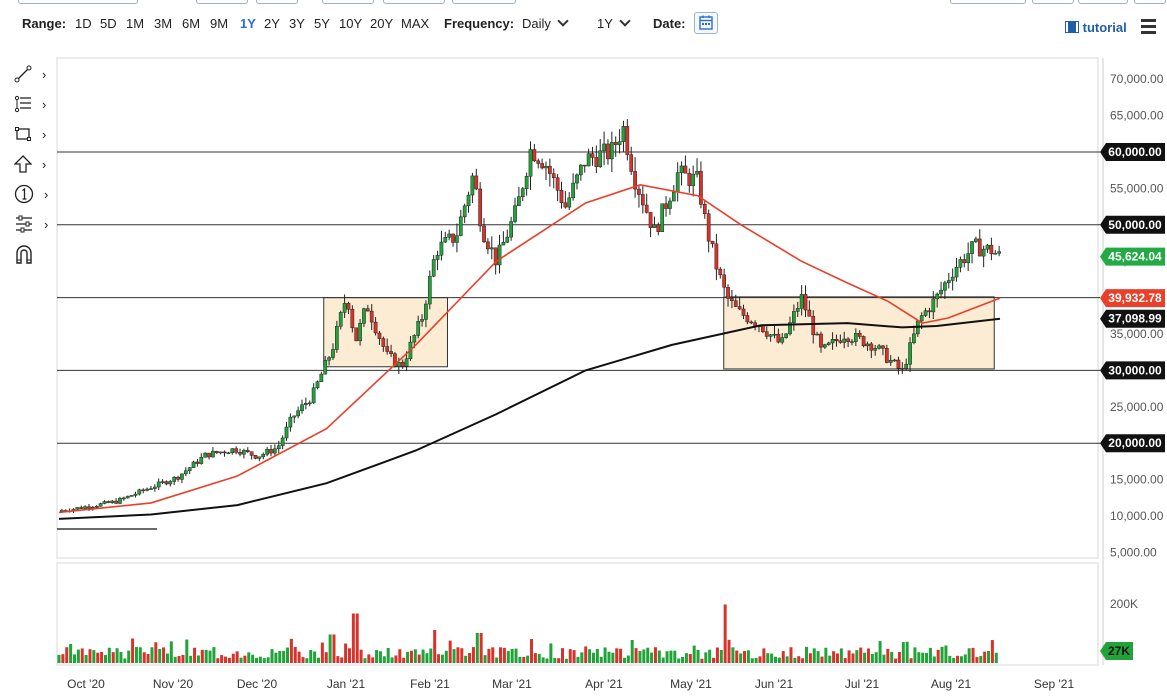 This screenshot has width=1167, height=699. Describe the element at coordinates (34, 224) in the screenshot. I see `tool-settings: ›` at that location.